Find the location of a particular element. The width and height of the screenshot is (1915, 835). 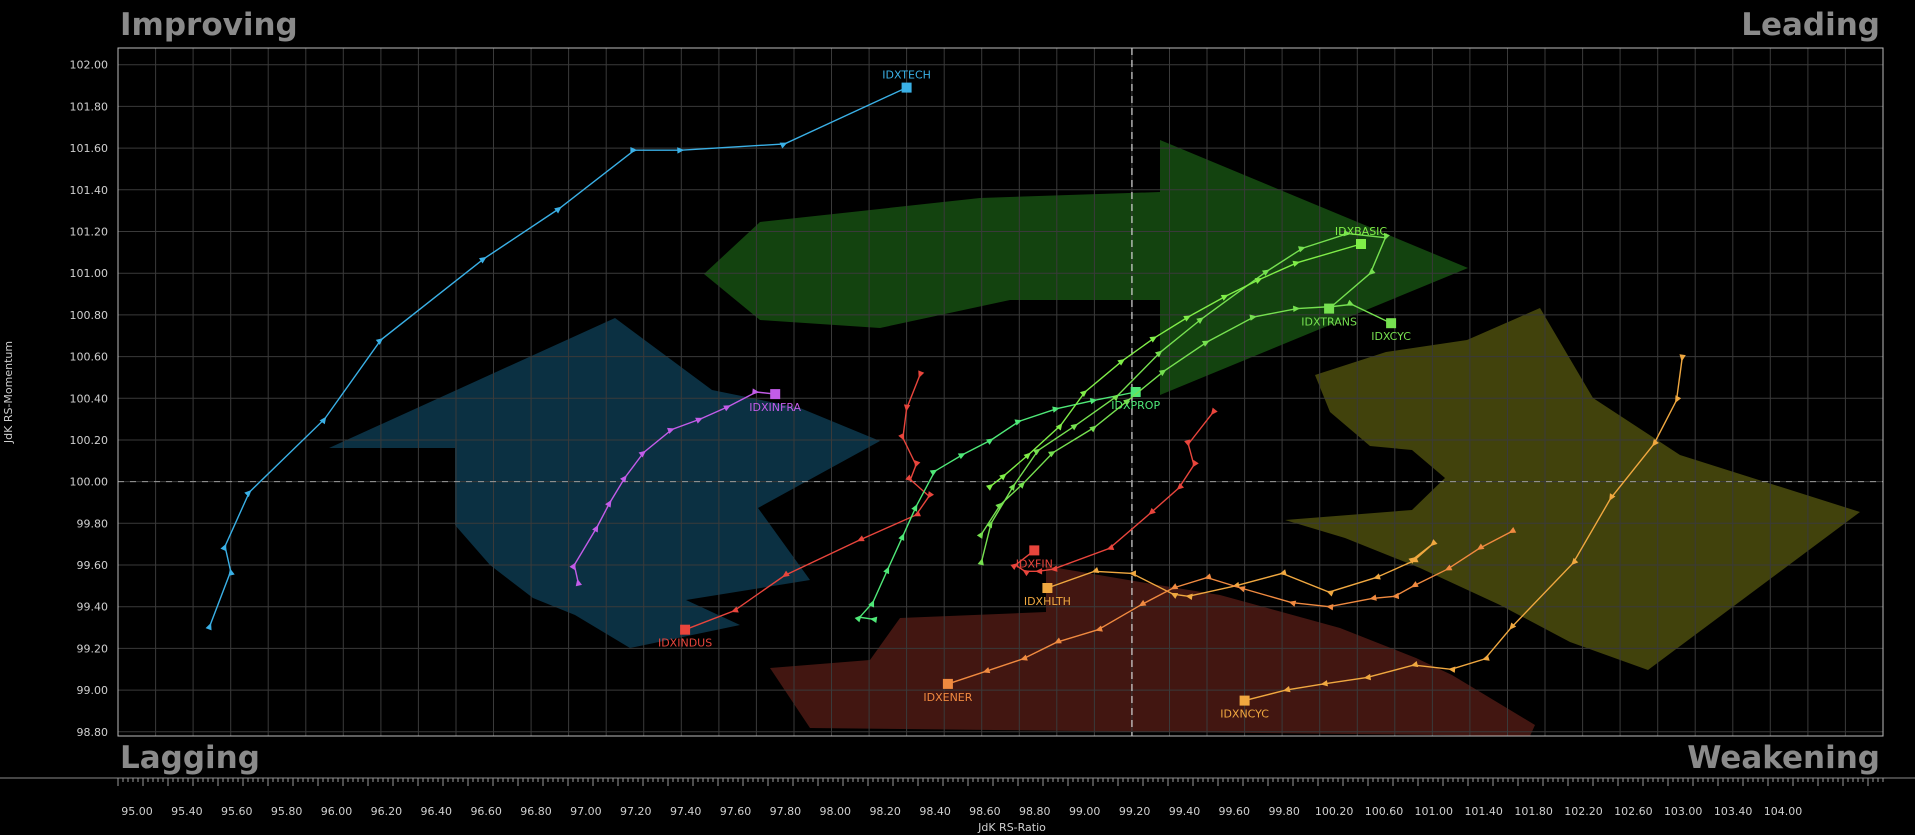

x-tick-label: 98.40 is located at coordinates (935, 811).